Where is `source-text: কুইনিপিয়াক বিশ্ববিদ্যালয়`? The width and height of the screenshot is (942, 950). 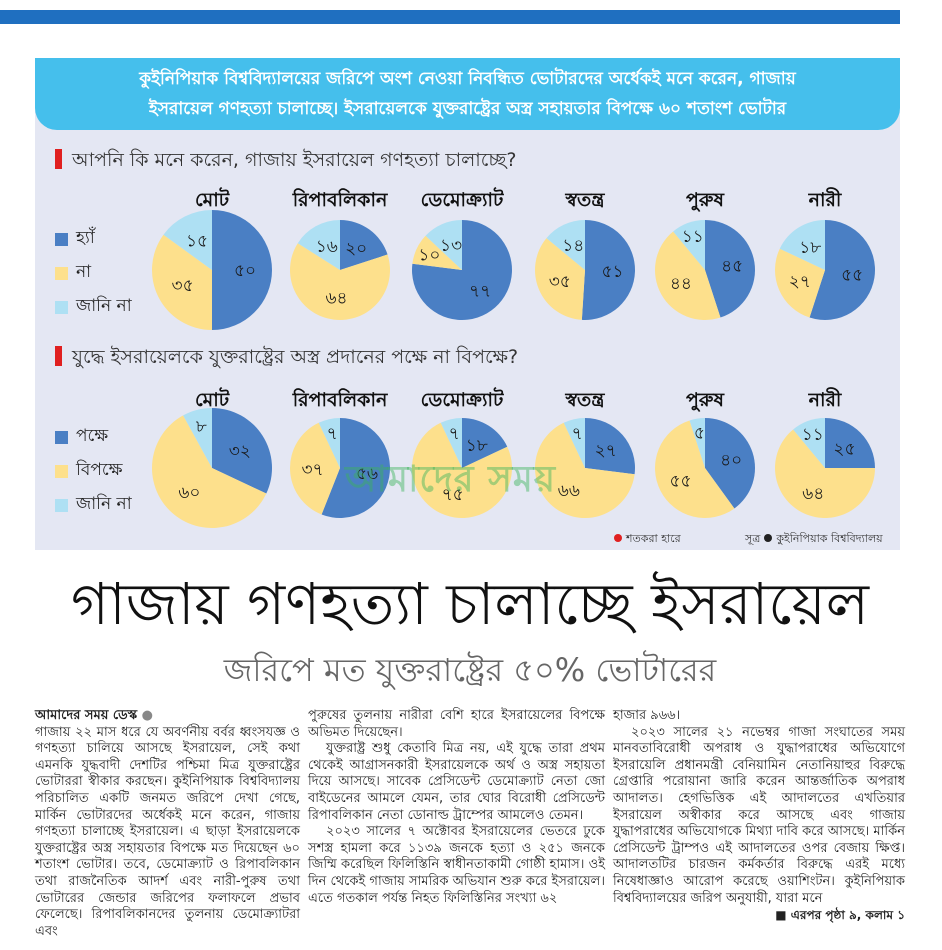
source-text: কুইনিপিয়াক বিশ্ববিদ্যালয় is located at coordinates (829, 538).